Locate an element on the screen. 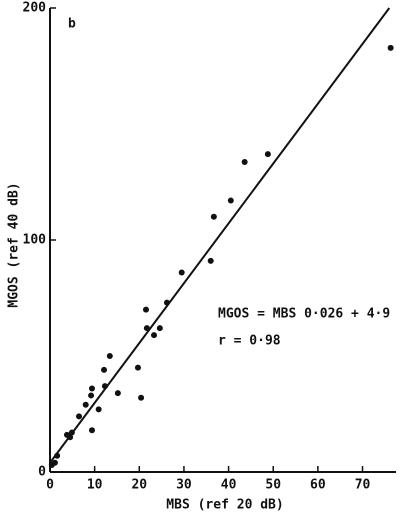  x-tick-label: 0 is located at coordinates (50, 485).